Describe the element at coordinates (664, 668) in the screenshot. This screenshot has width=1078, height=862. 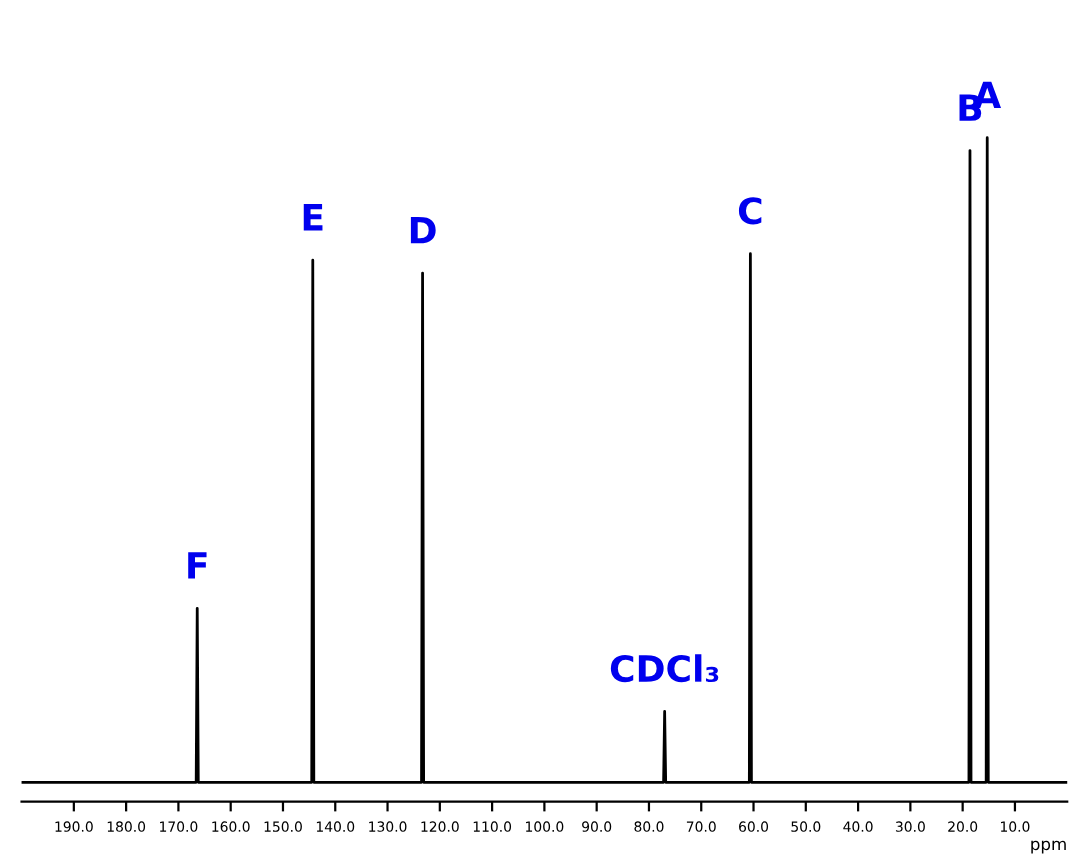
I see `annotation: CDCl₃` at that location.